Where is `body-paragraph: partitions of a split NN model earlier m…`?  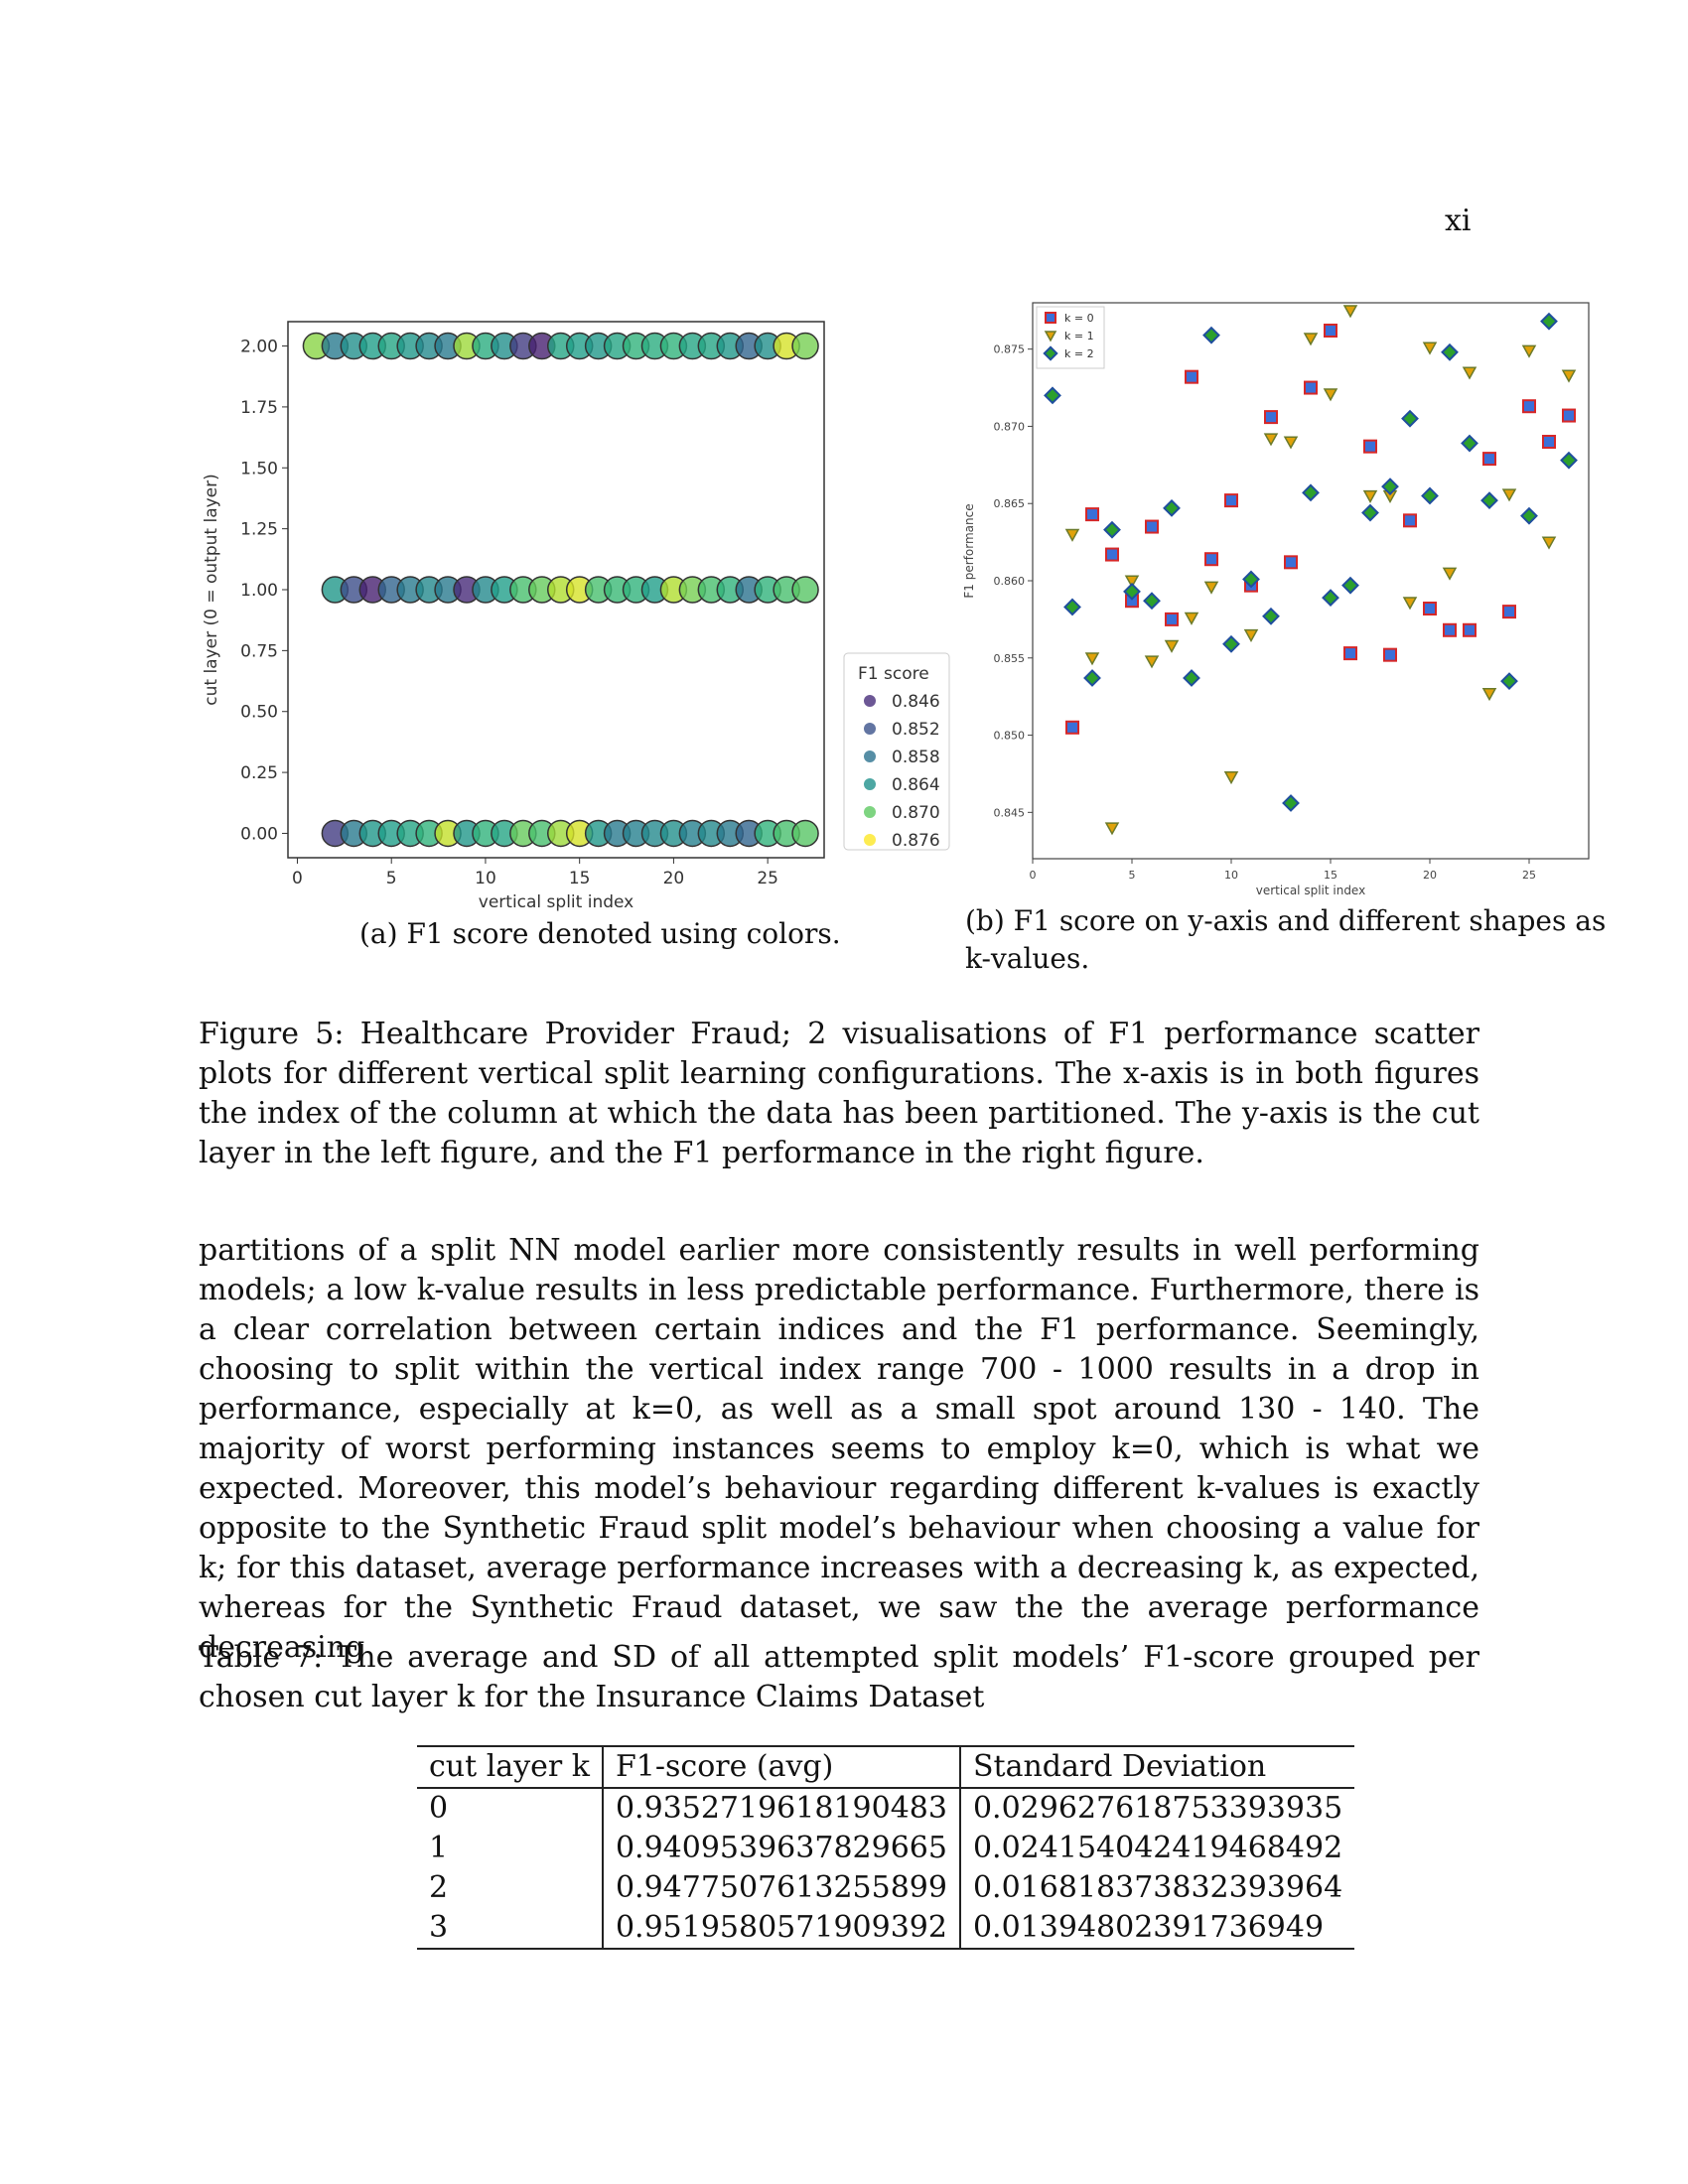
body-paragraph: partitions of a split NN model earlier m… is located at coordinates (839, 1449).